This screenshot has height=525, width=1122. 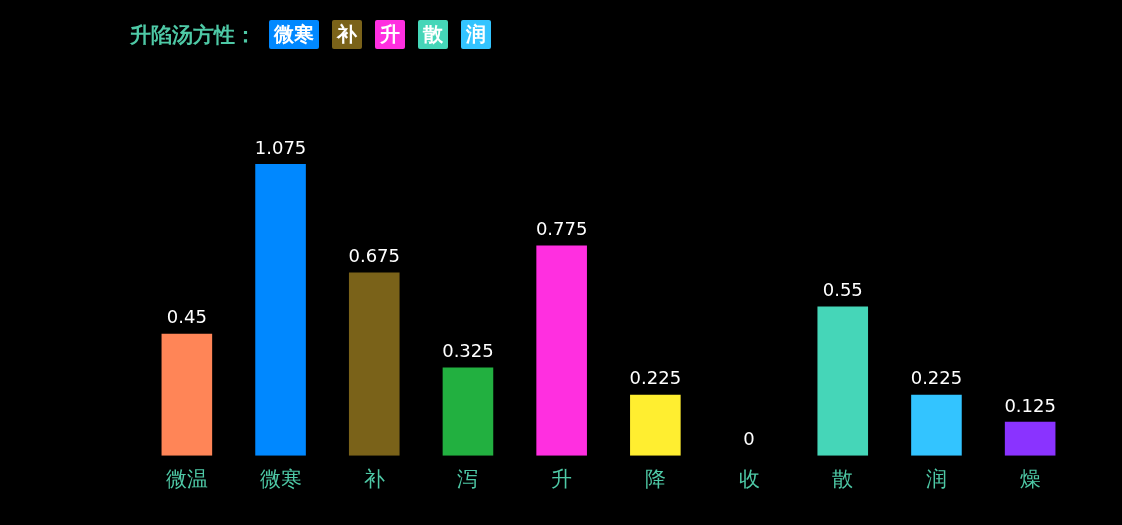 I want to click on data-label: 1.075, so click(x=280, y=147).